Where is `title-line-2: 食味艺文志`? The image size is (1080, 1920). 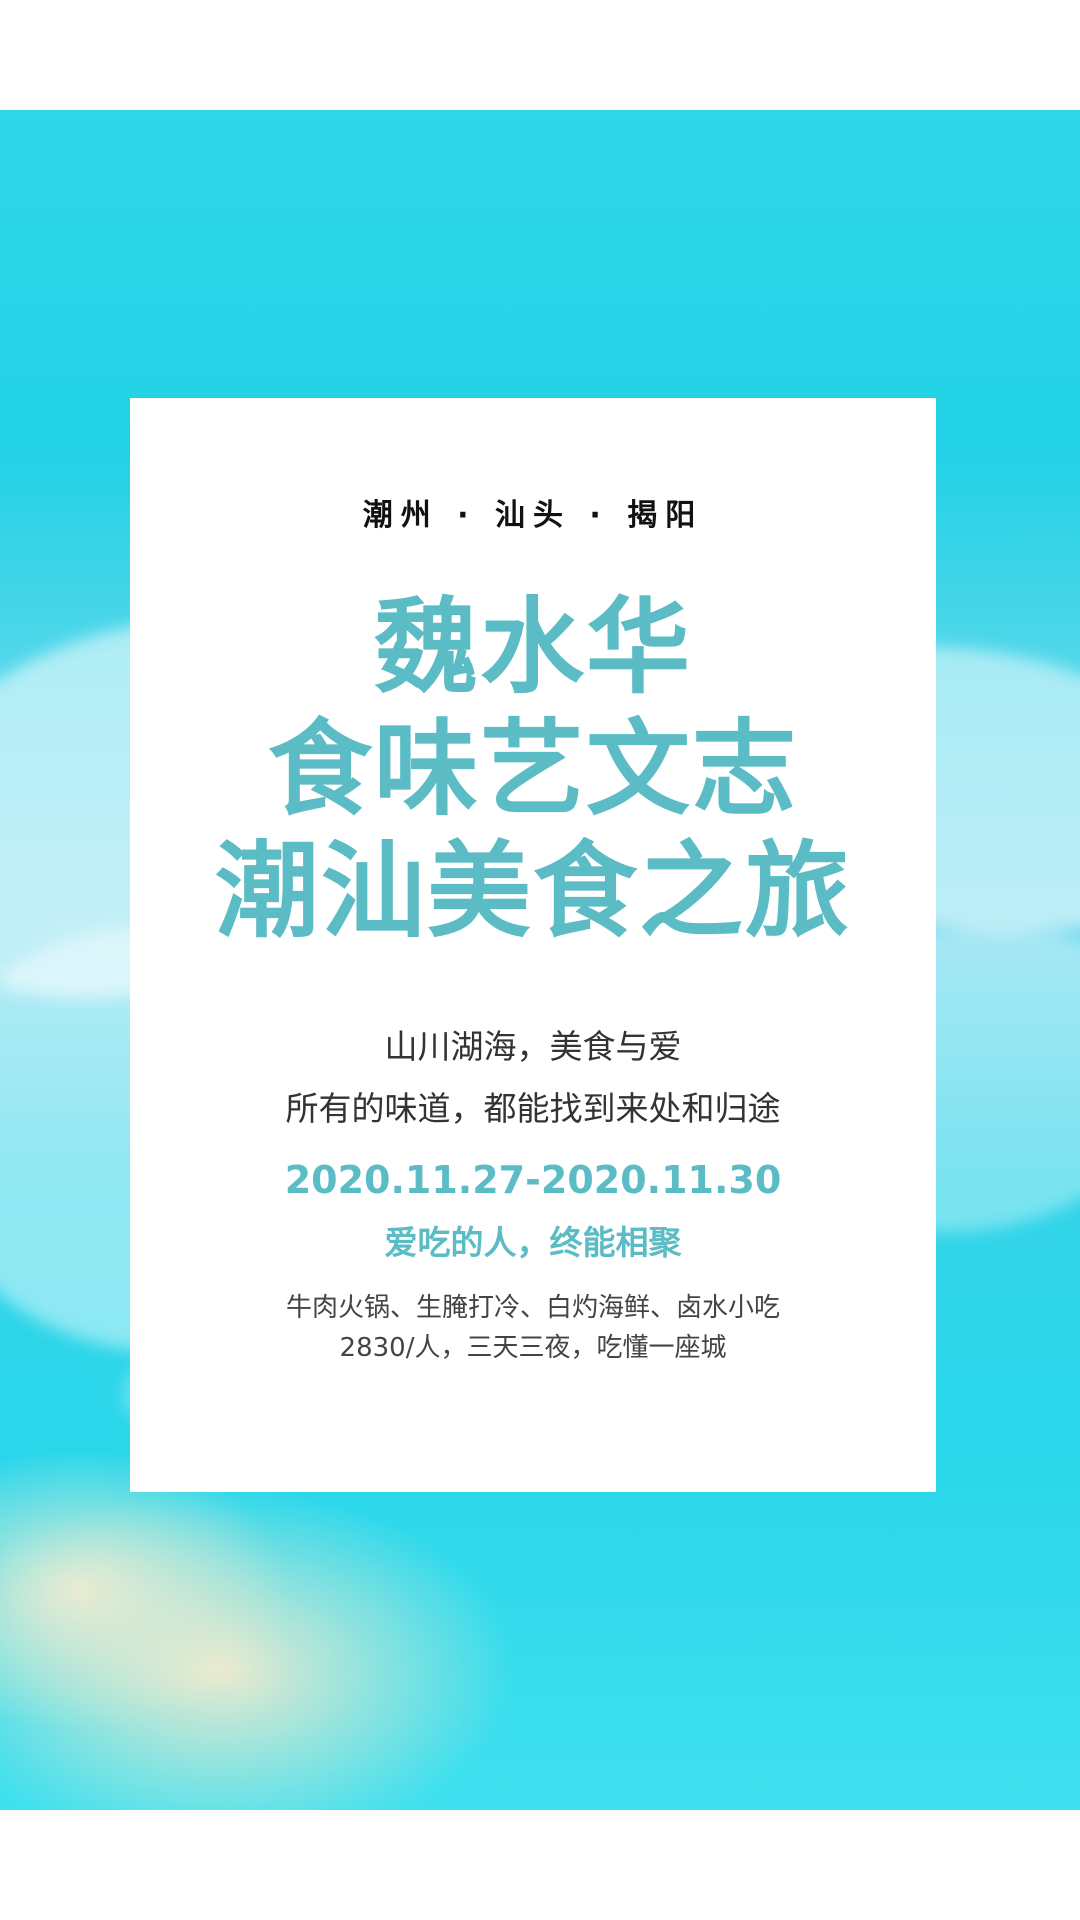 title-line-2: 食味艺文志 is located at coordinates (532, 769).